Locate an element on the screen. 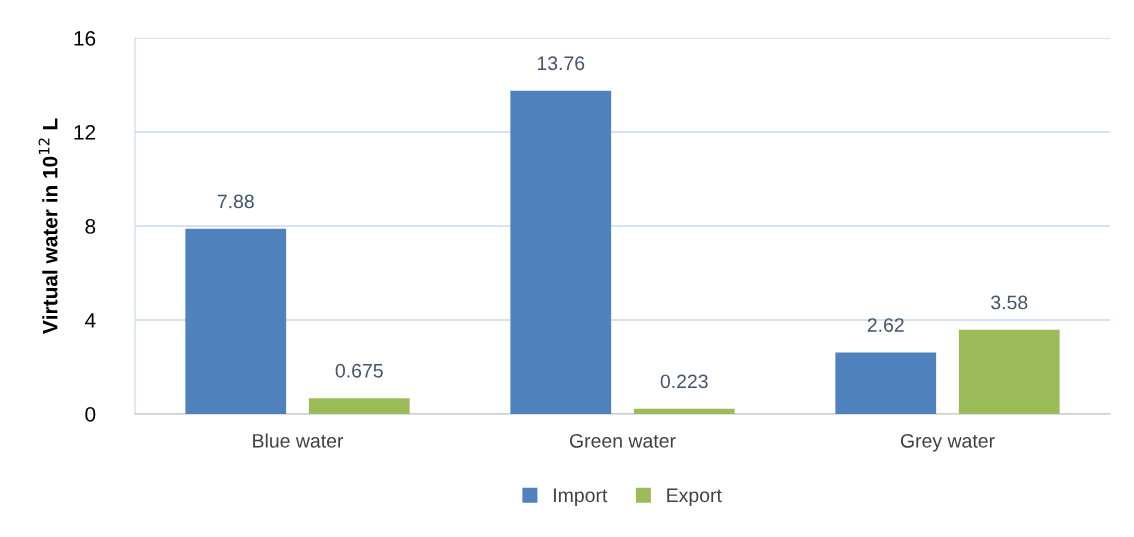  y-tick-label: 16 is located at coordinates (85, 38).